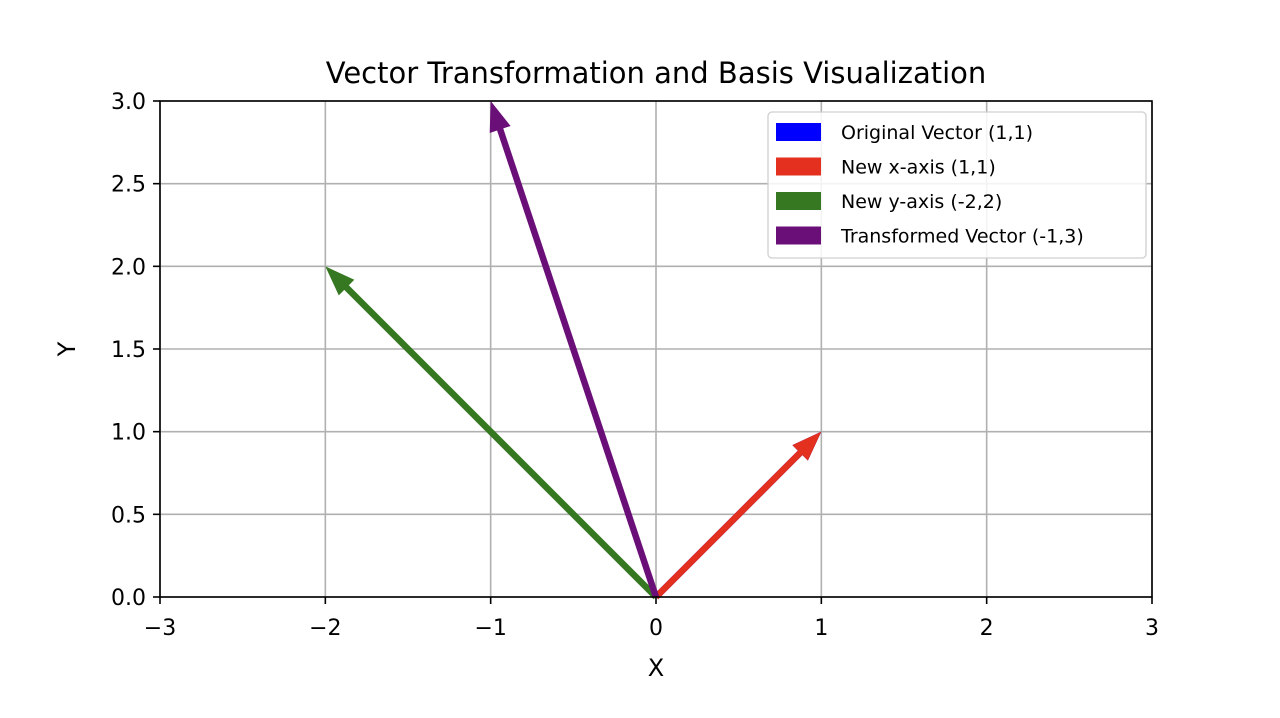 Image resolution: width=1280 pixels, height=718 pixels. Describe the element at coordinates (67, 349) in the screenshot. I see `y-axis-label: Y` at that location.